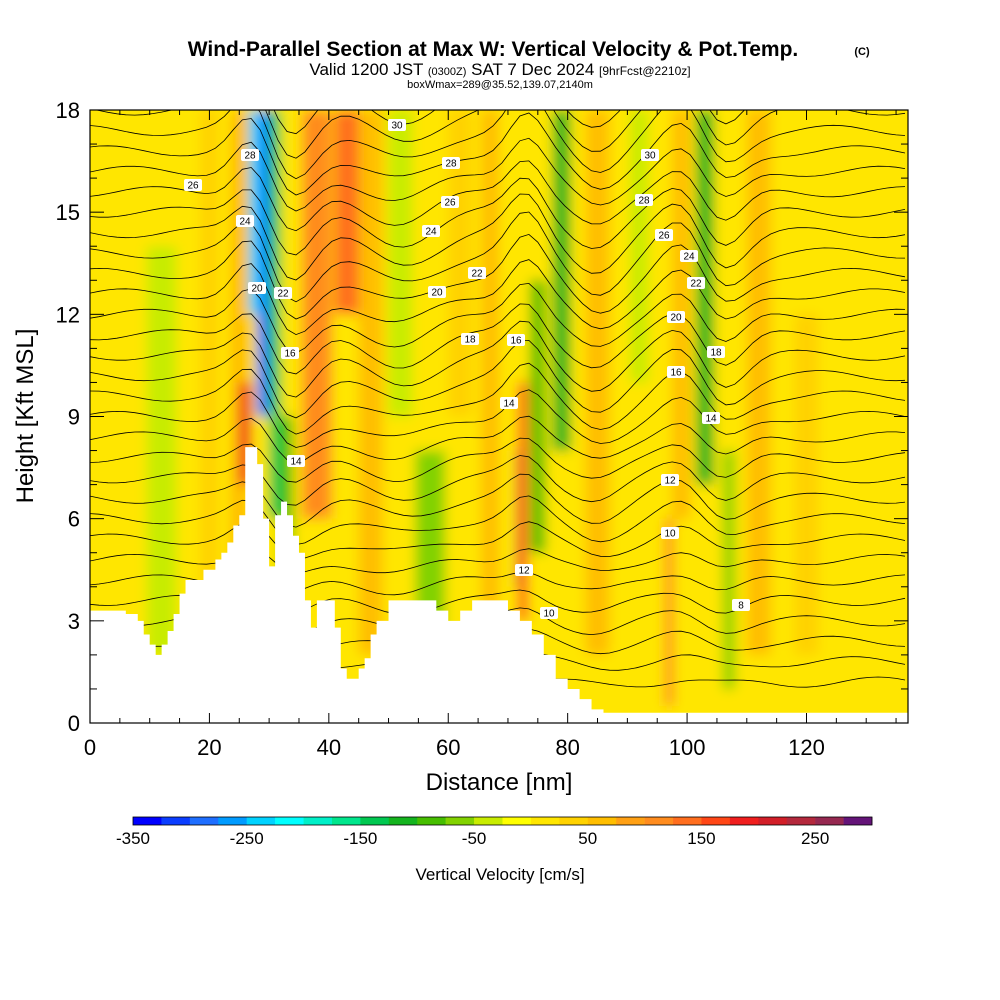 The image size is (1000, 1000). What do you see at coordinates (360, 838) in the screenshot?
I see `colorbar-tick-label: -150` at bounding box center [360, 838].